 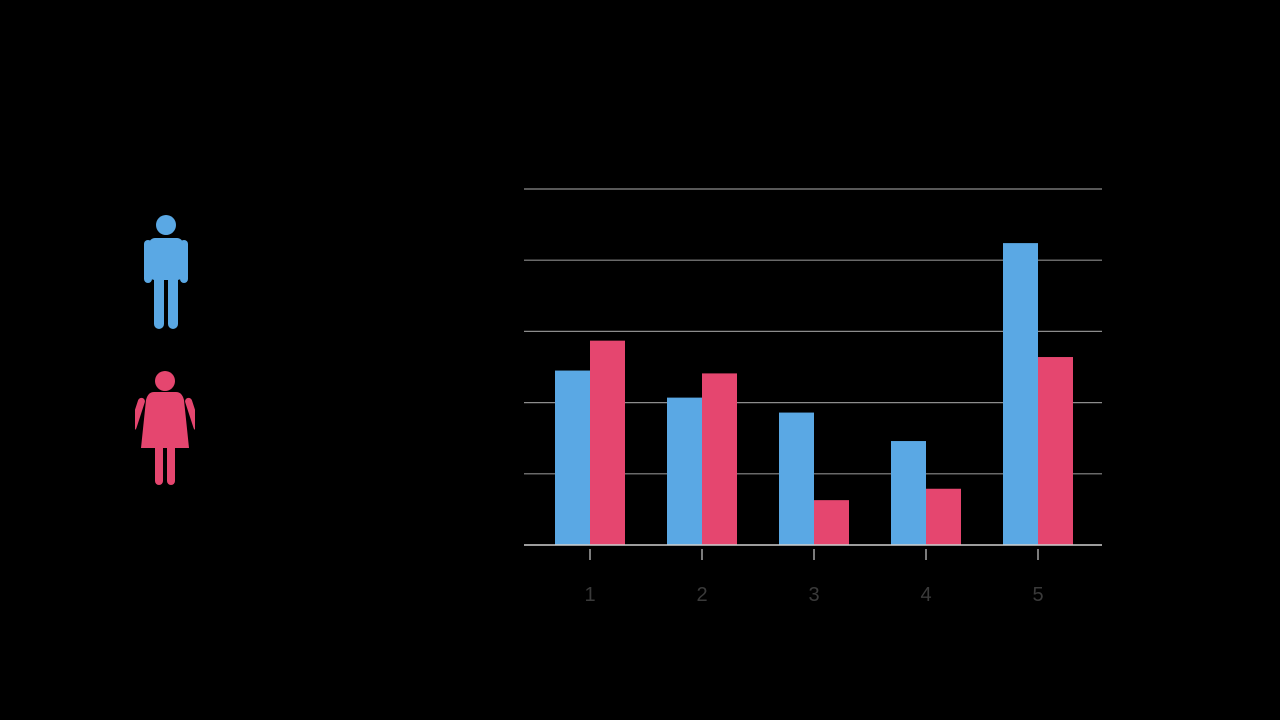 What do you see at coordinates (813, 595) in the screenshot?
I see `x-tick-label-3: 3` at bounding box center [813, 595].